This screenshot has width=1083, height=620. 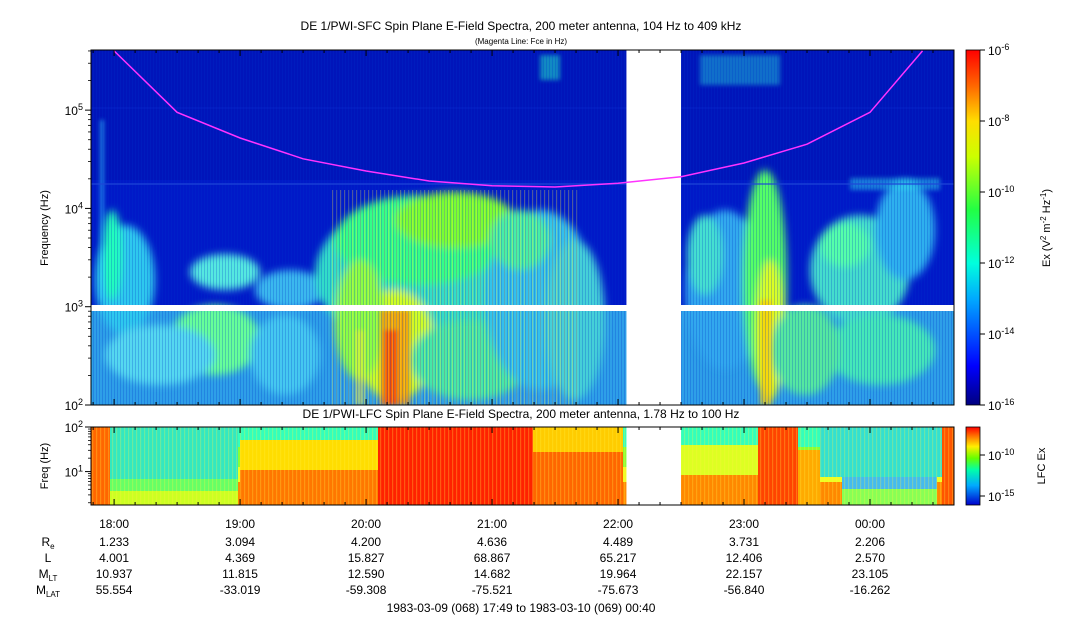 What do you see at coordinates (366, 558) in the screenshot?
I see `ephemeris-value: 15.827` at bounding box center [366, 558].